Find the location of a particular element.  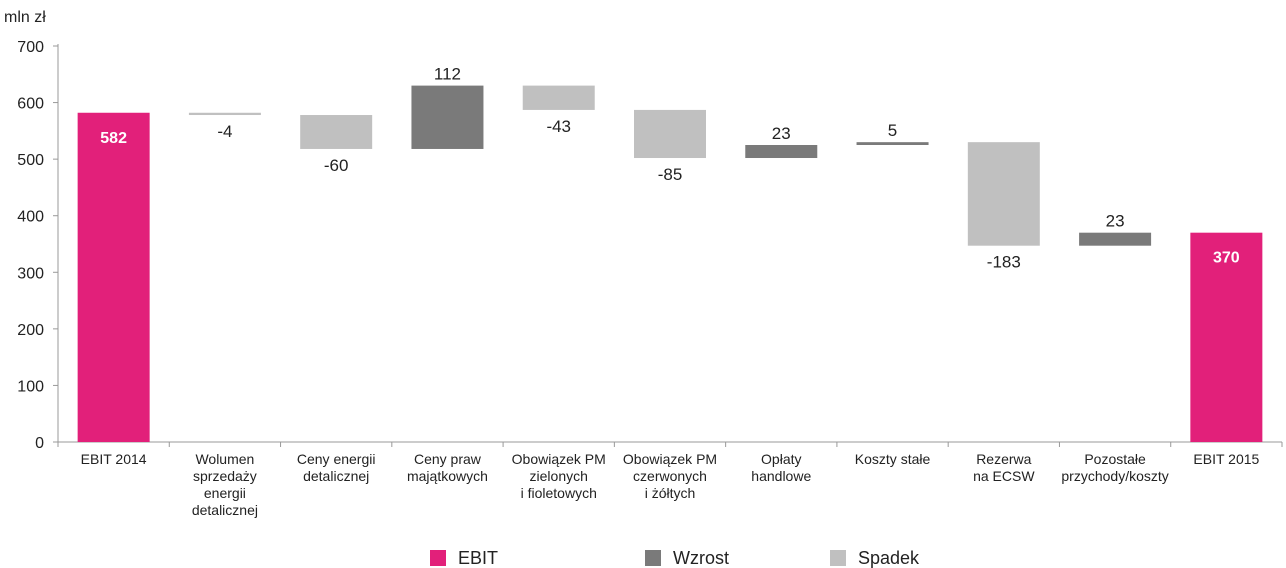

x-category-label-line: i żółtych is located at coordinates (670, 493).